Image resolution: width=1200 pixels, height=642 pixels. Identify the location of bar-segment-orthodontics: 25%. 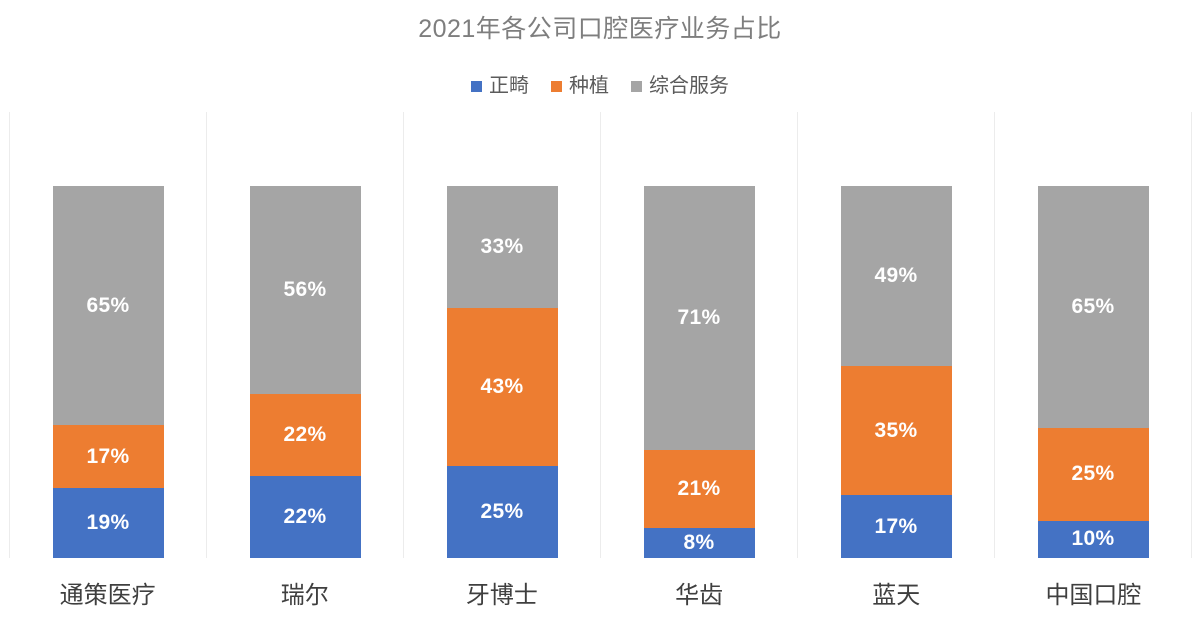
(502, 511).